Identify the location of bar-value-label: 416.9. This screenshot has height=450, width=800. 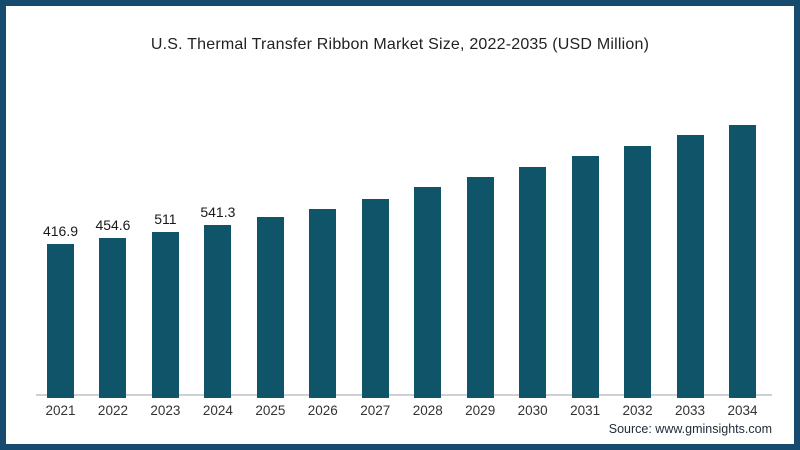
(60, 231).